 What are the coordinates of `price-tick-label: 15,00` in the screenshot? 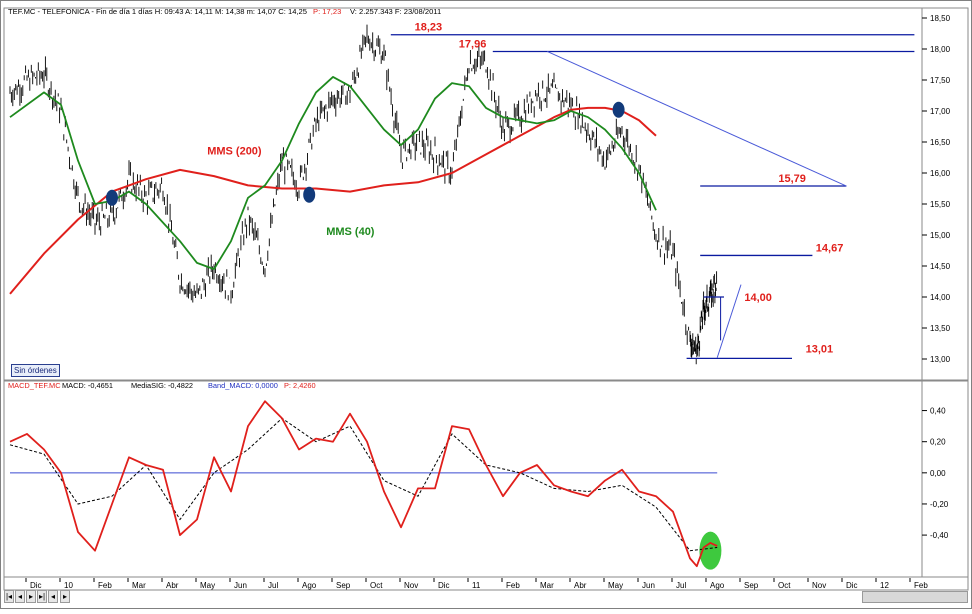 It's located at (940, 235).